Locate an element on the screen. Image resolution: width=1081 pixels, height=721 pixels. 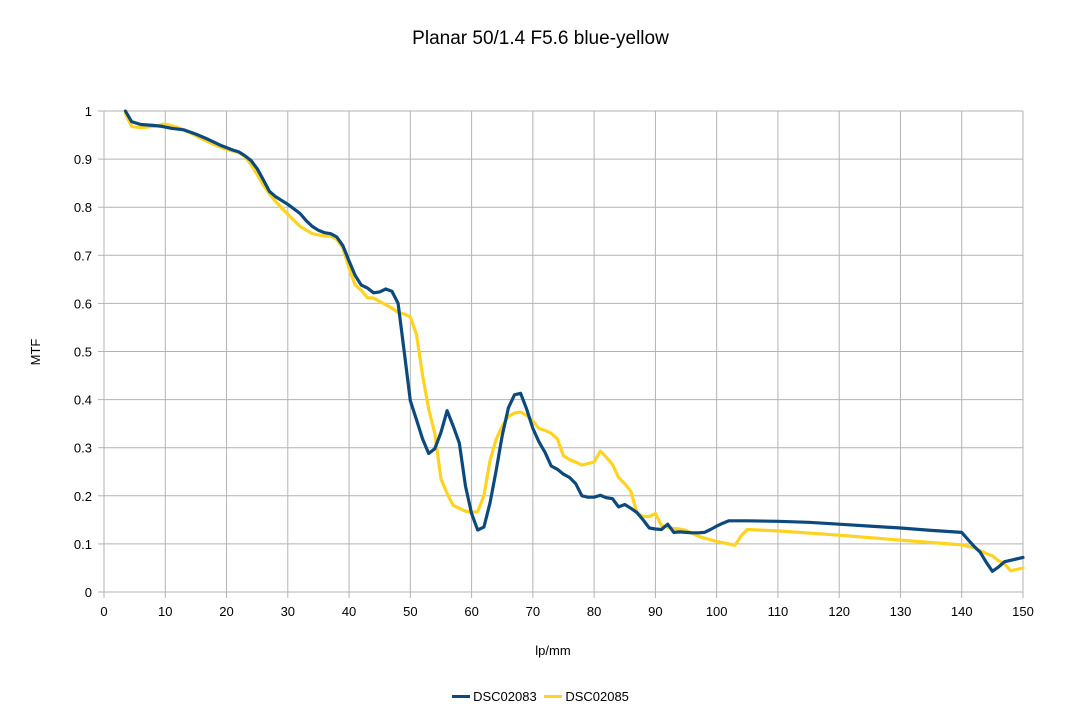
x-tick-label: 150 is located at coordinates (1023, 611).